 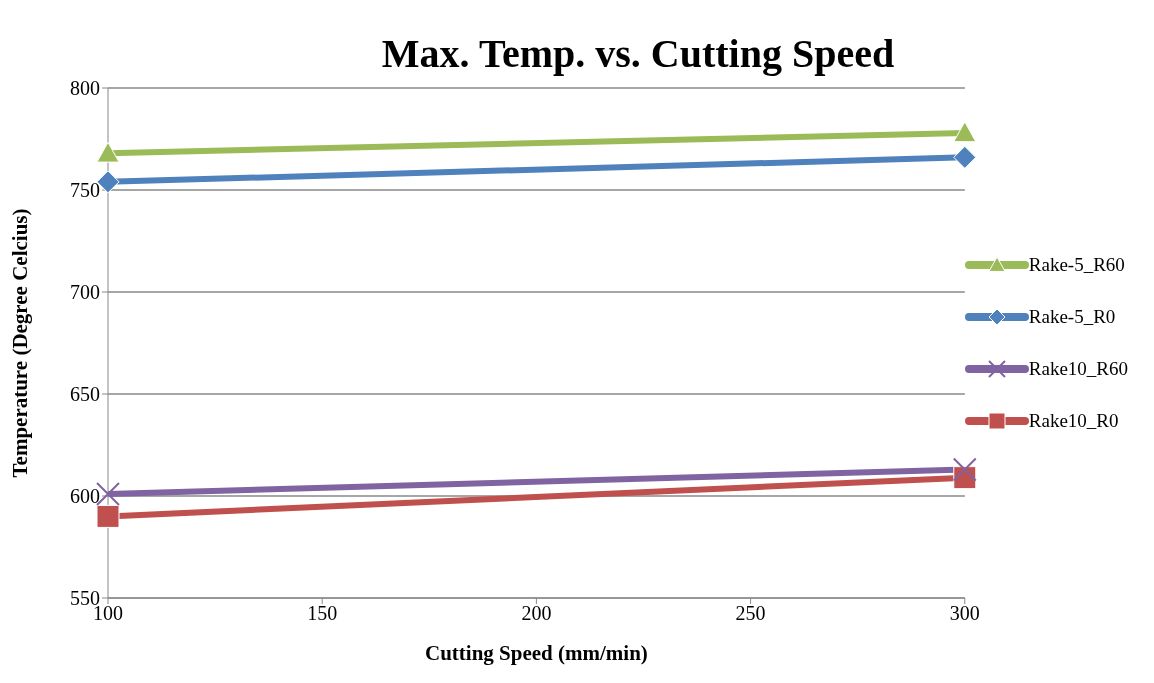 What do you see at coordinates (1072, 317) in the screenshot?
I see `legend-label: Rake-5_R0` at bounding box center [1072, 317].